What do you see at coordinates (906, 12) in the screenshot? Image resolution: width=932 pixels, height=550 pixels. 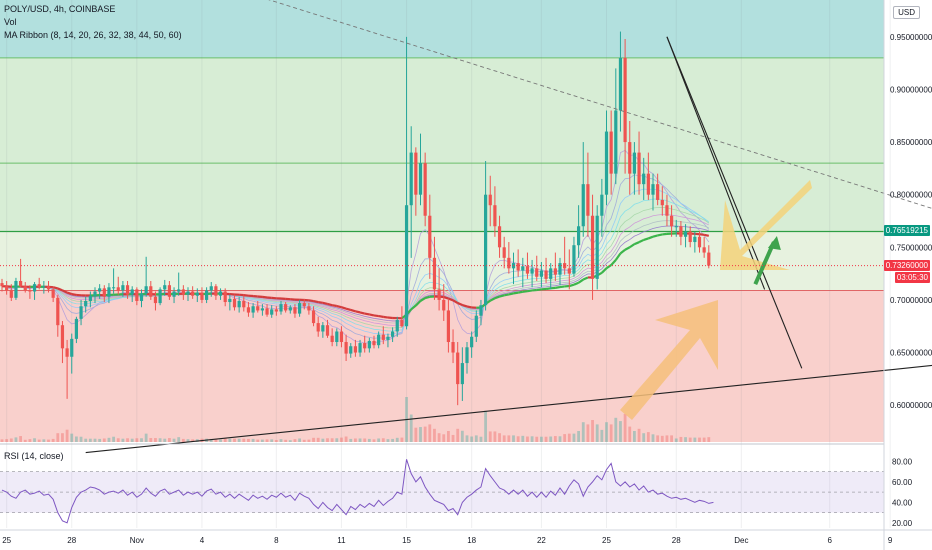 I see `currency-badge: USD` at bounding box center [906, 12].